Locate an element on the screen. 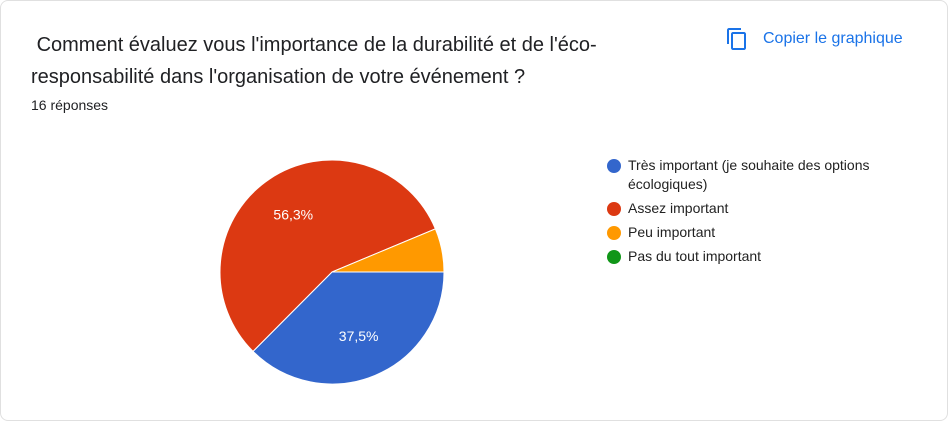 The image size is (948, 422). copy-chart-button: Copier le graphique is located at coordinates (814, 39).